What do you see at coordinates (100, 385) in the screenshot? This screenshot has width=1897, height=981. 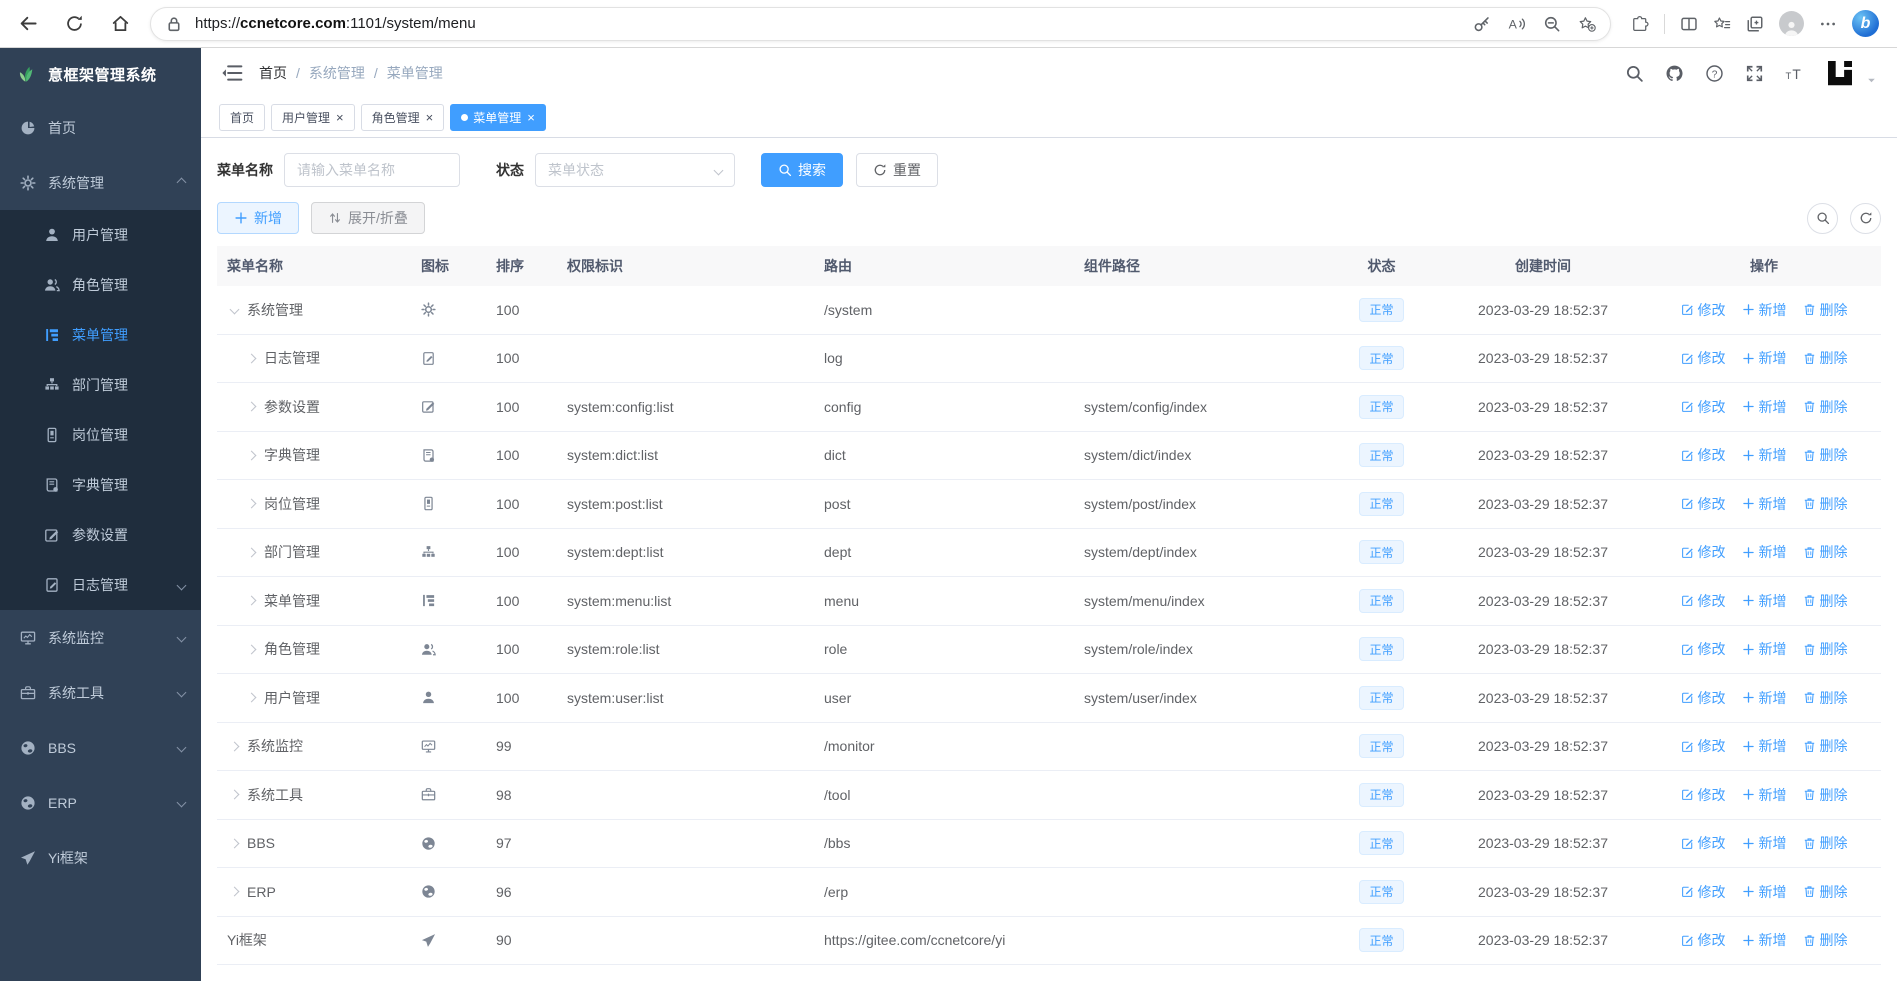 I see `sidebar-item-dept: 部门管理` at bounding box center [100, 385].